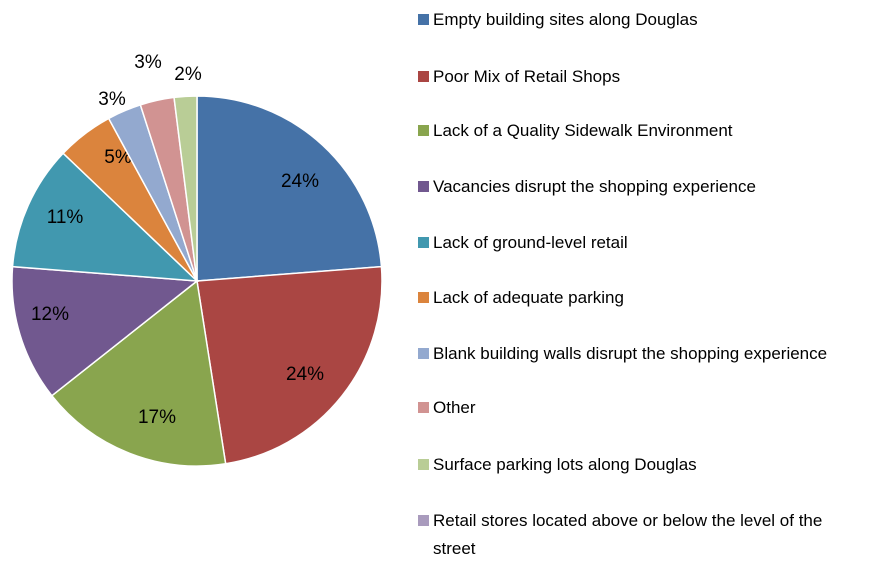 The height and width of the screenshot is (561, 876). What do you see at coordinates (565, 464) in the screenshot?
I see `legend-label: Surface parking lots along Douglas` at bounding box center [565, 464].